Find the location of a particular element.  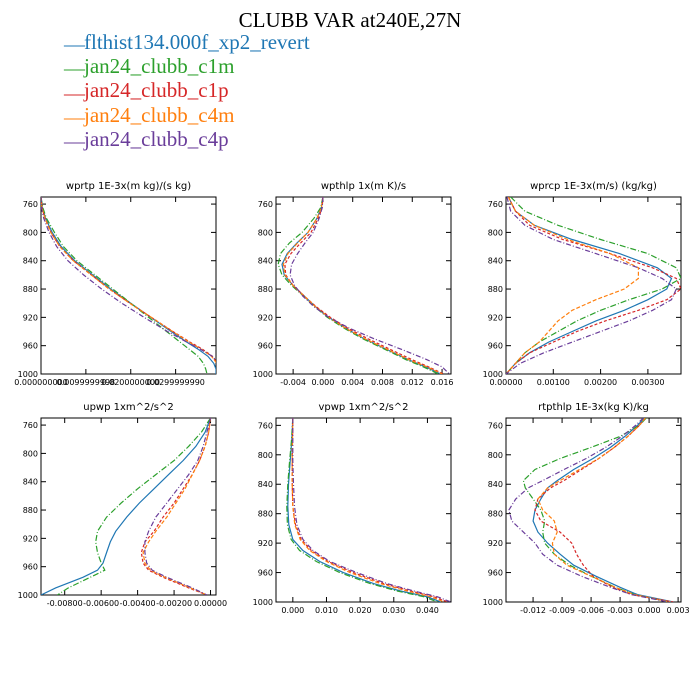

x-tick-label: 0.030 is located at coordinates (393, 610).